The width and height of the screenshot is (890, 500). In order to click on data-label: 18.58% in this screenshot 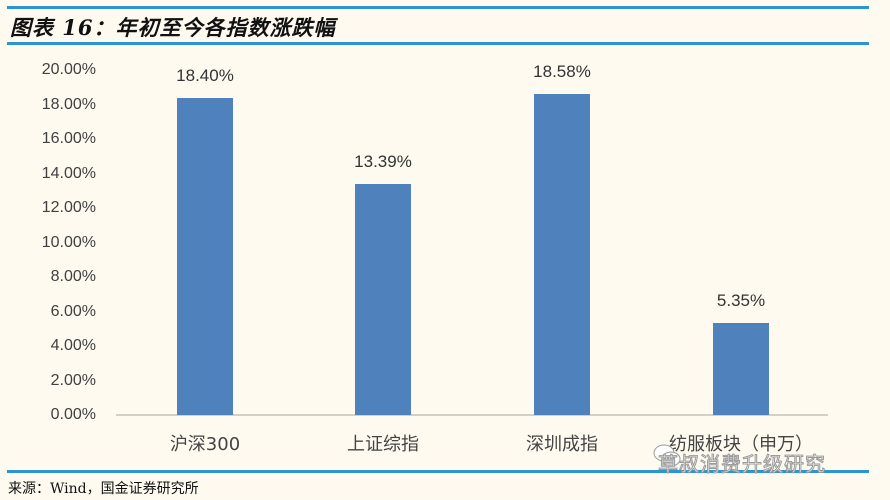, I will do `click(562, 72)`.